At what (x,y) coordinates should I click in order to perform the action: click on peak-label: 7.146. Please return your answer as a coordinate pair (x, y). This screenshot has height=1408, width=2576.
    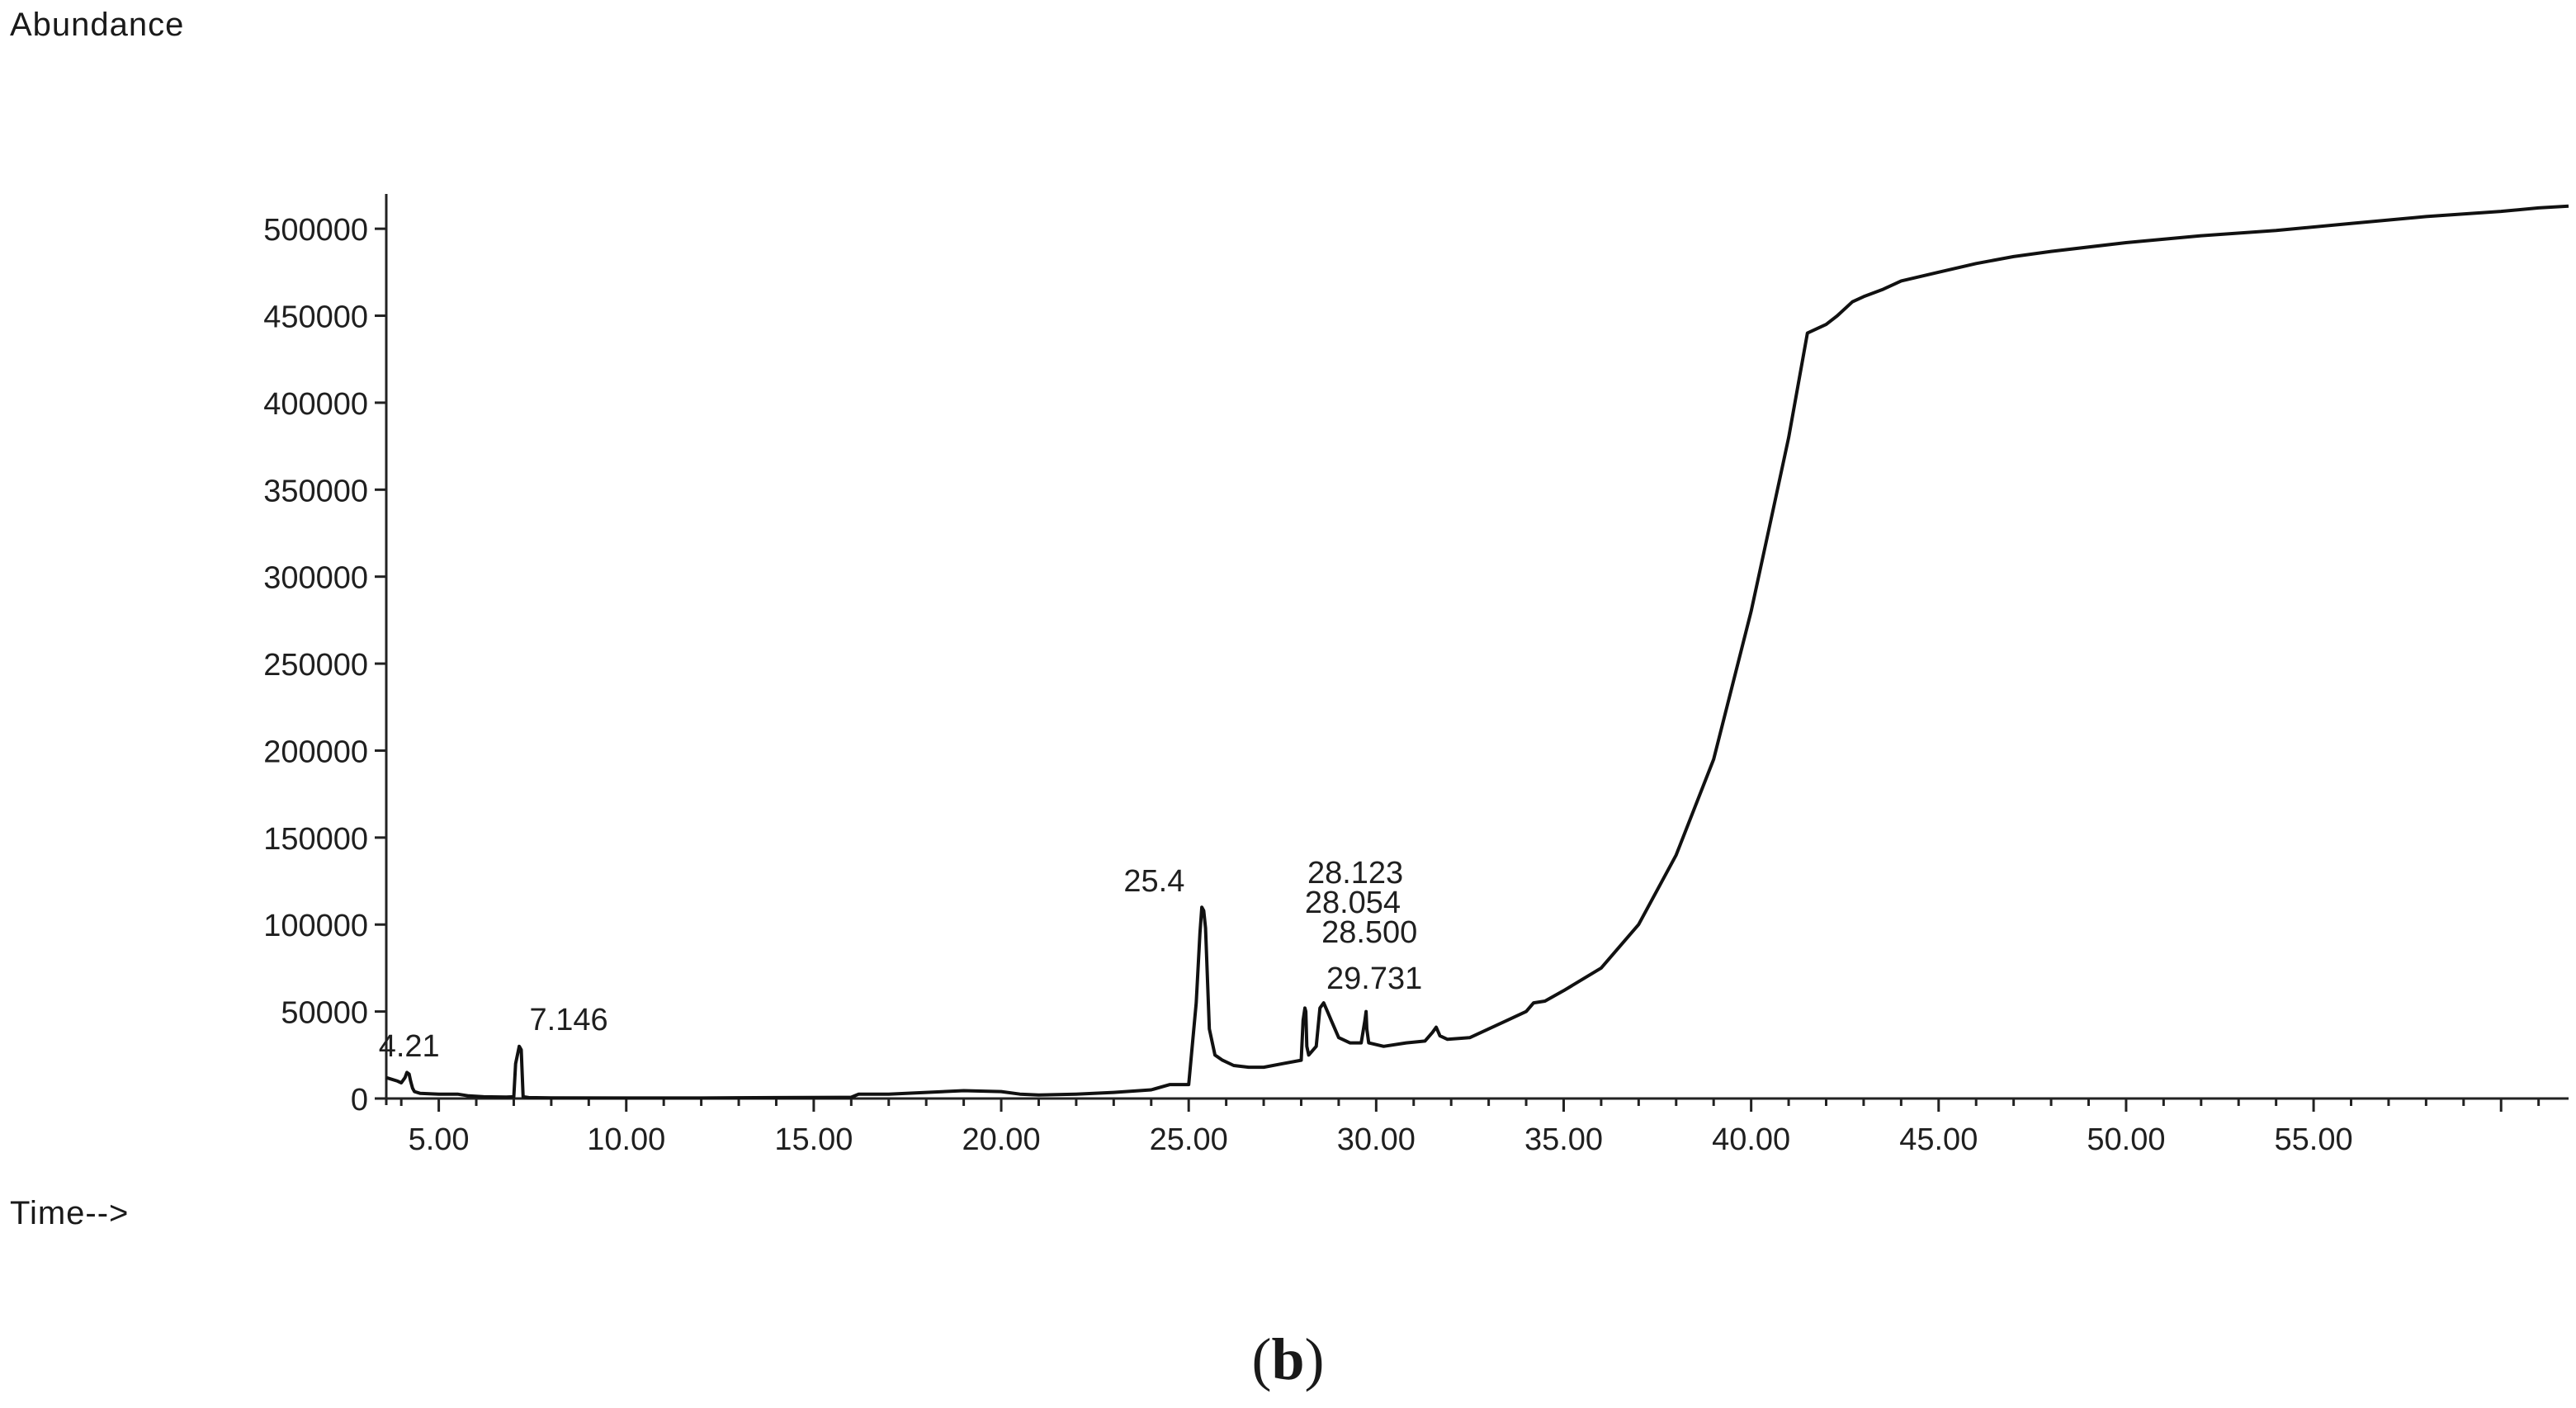
    Looking at the image, I should click on (569, 1020).